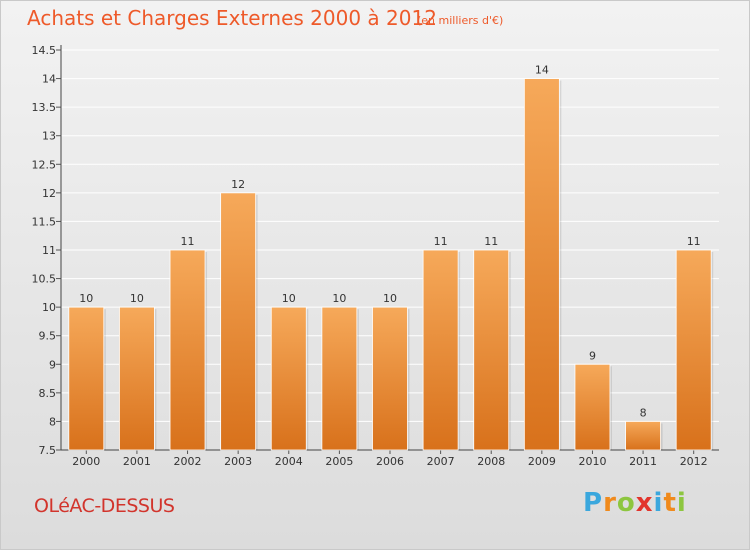 Image resolution: width=750 pixels, height=550 pixels. What do you see at coordinates (460, 20) in the screenshot?
I see `chart-subtitle: (en milliers d'€)` at bounding box center [460, 20].